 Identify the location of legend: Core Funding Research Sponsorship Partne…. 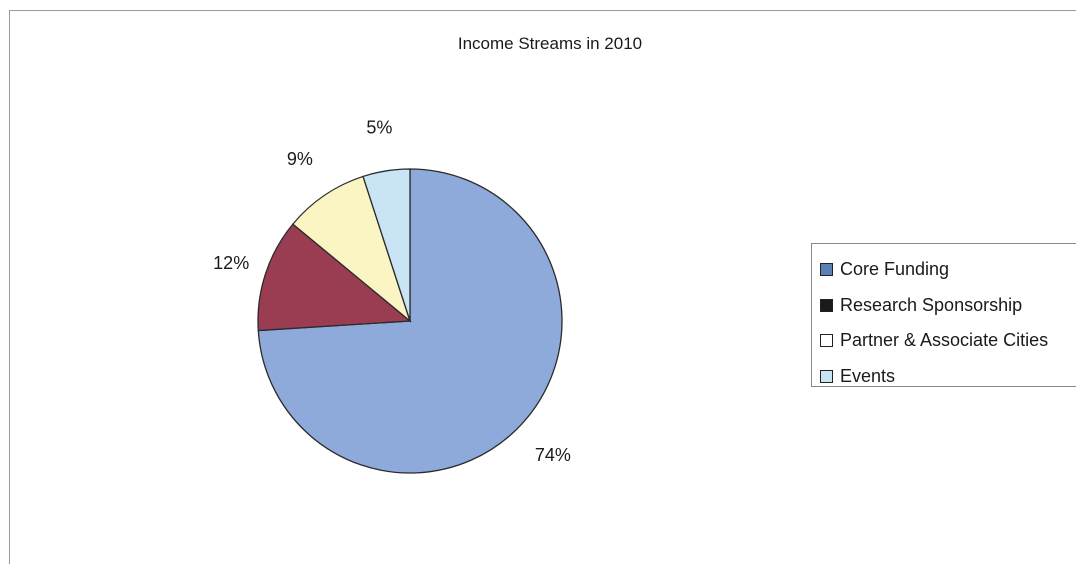
(943, 315).